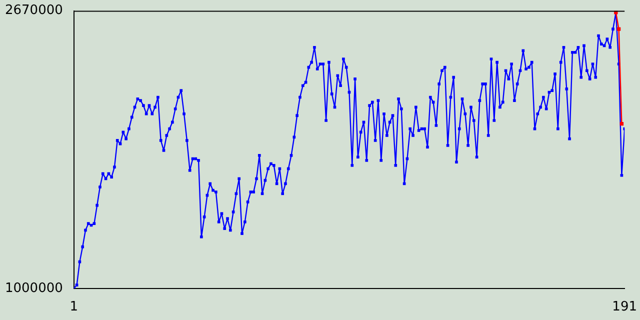 The image size is (640, 320). Describe the element at coordinates (33, 288) in the screenshot. I see `y-tick-label: 1000000` at that location.